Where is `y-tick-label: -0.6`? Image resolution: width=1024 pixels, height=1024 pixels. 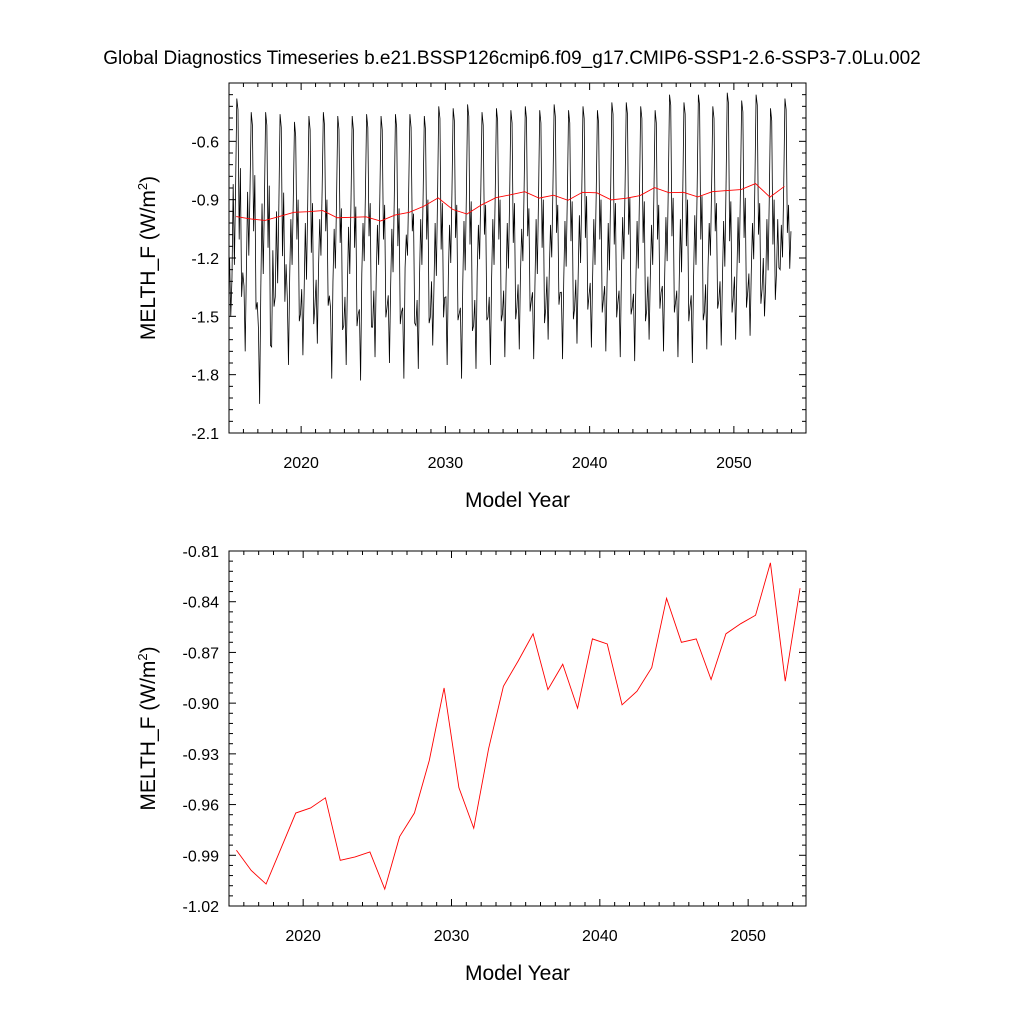
y-tick-label: -0.6 is located at coordinates (205, 142).